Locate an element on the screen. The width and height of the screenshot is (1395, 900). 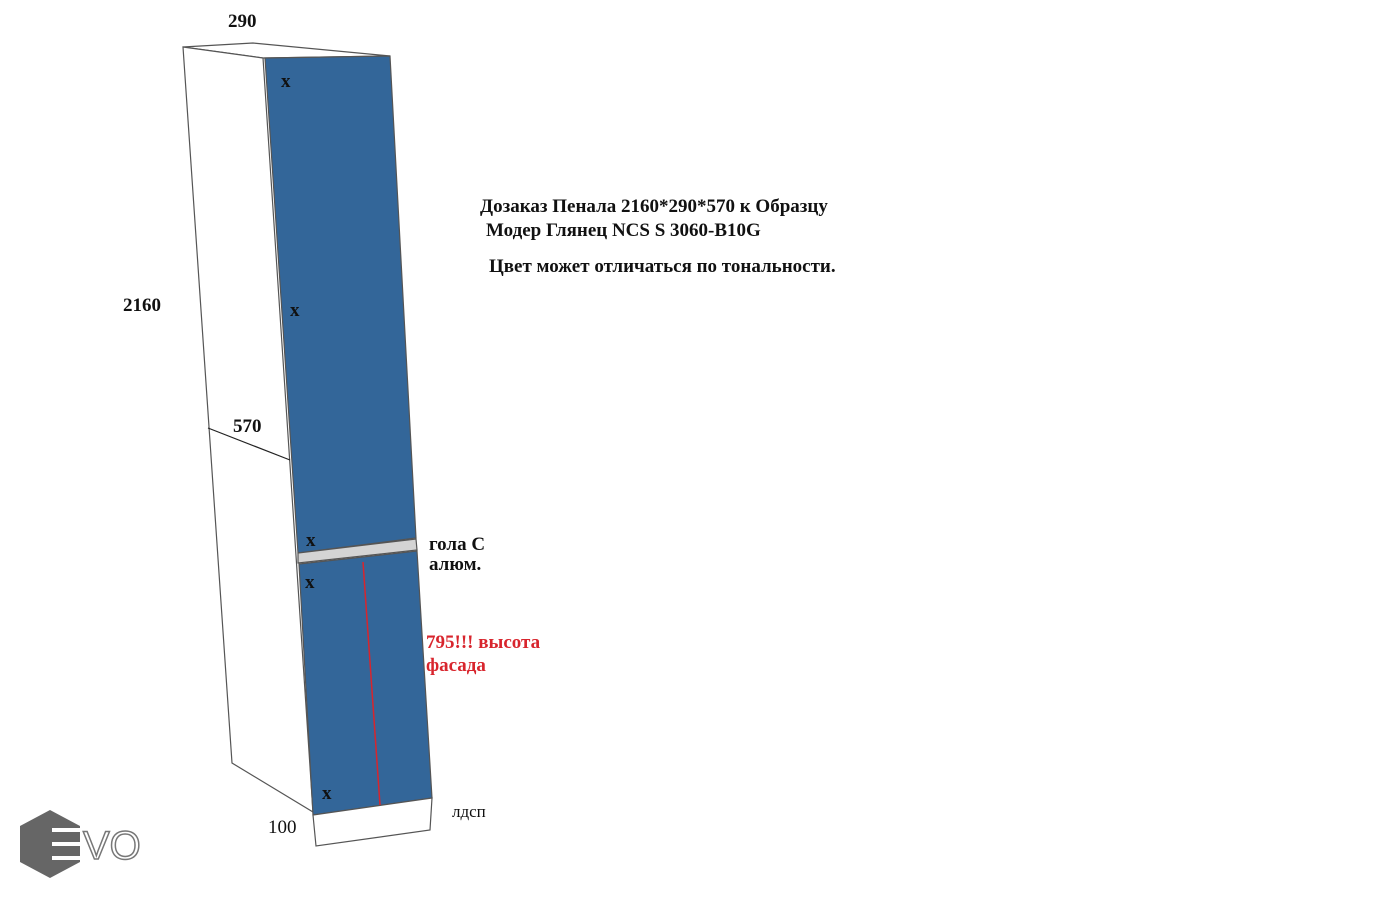
width-label: 290 is located at coordinates (242, 21).